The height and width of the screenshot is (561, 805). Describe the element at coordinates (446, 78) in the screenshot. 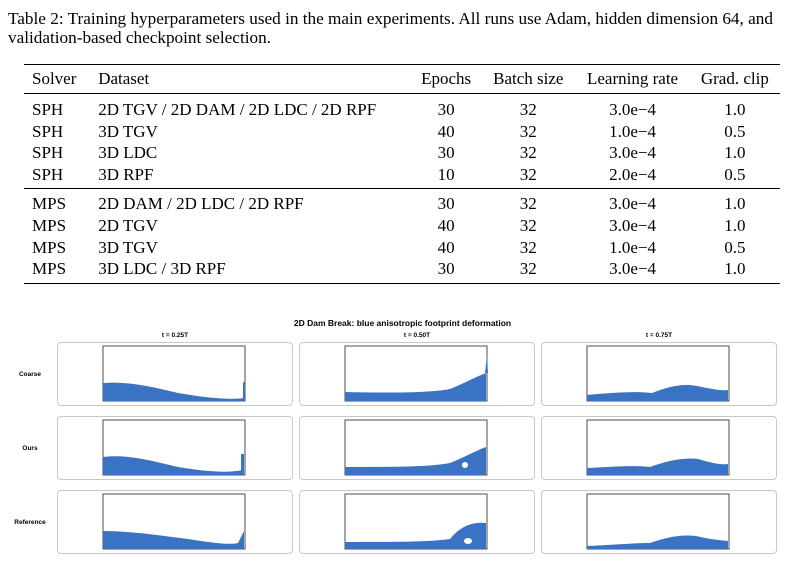

I see `header-epochs: Epochs` at that location.